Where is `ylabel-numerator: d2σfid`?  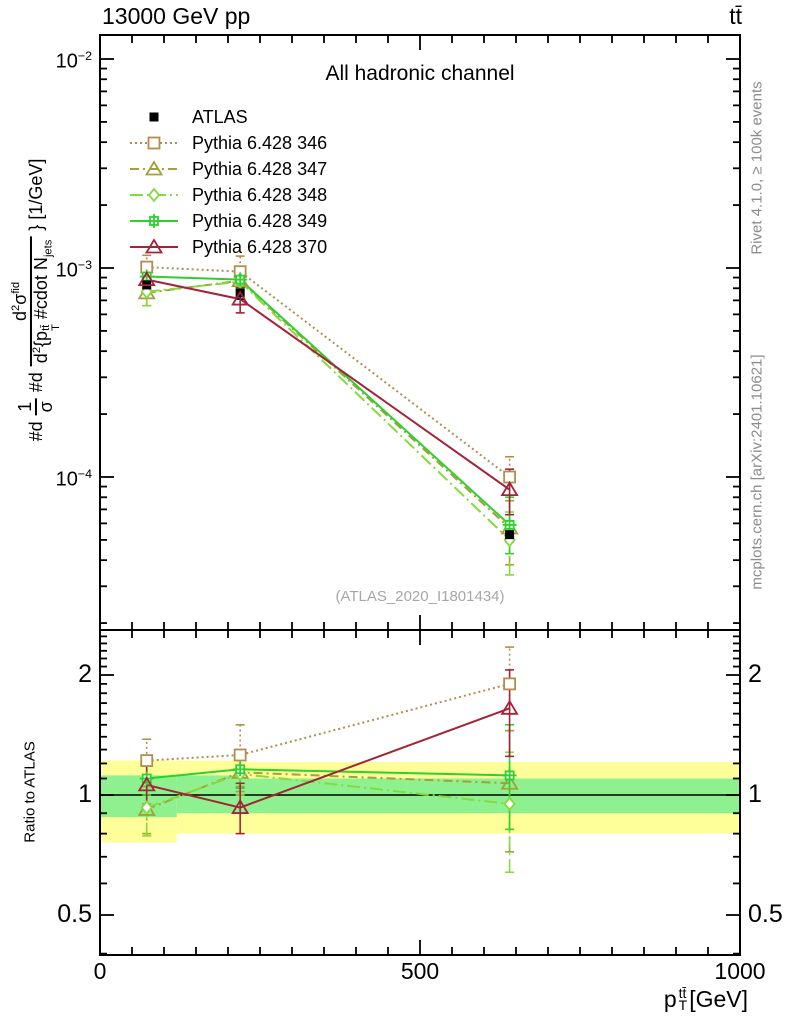
ylabel-numerator: d2σfid is located at coordinates (21, 301).